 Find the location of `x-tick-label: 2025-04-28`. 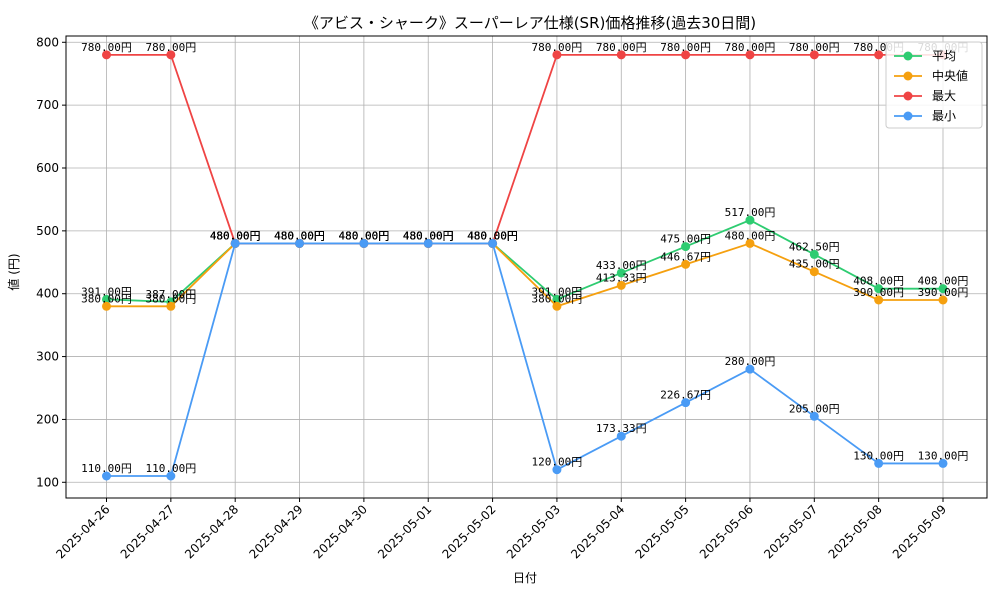

x-tick-label: 2025-04-28 is located at coordinates (211, 531).